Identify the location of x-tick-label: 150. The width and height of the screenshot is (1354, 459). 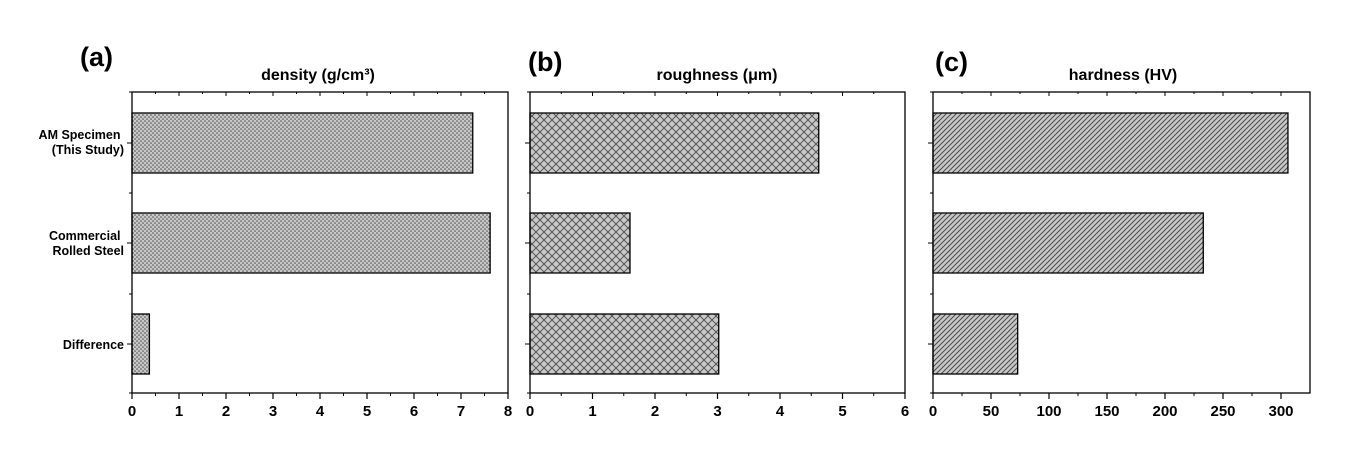
(1106, 411).